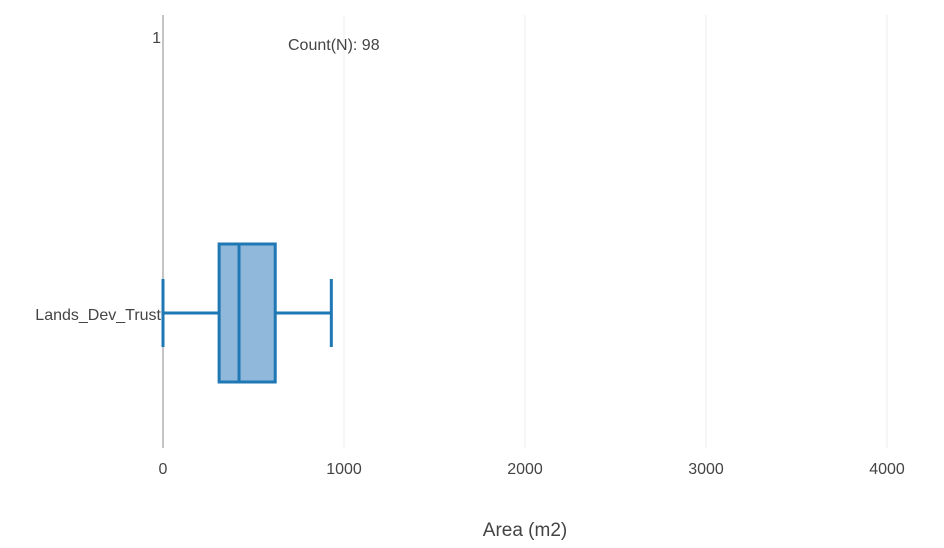  I want to click on count-annotation: Count(N): 98, so click(334, 45).